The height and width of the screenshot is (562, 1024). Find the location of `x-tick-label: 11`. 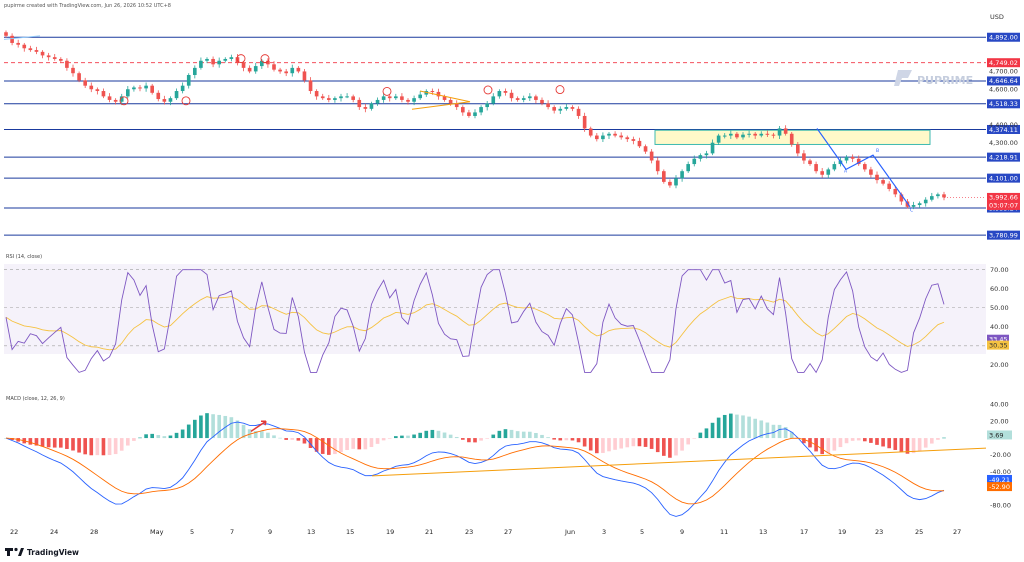

x-tick-label: 11 is located at coordinates (724, 532).